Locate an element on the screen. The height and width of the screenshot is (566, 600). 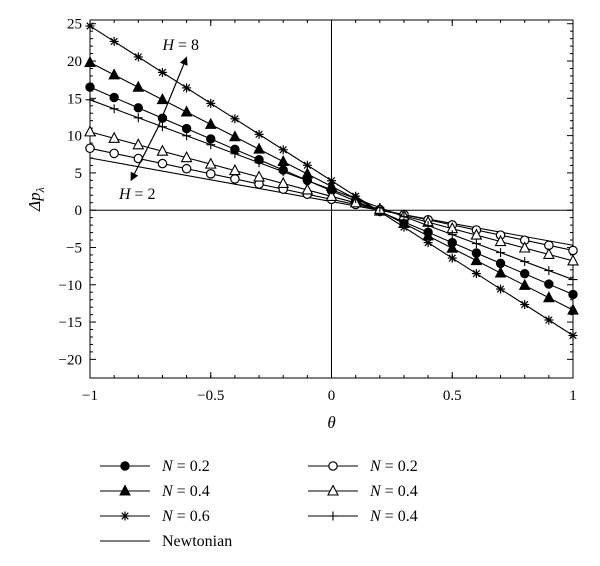
x-tick-label: 1 is located at coordinates (573, 396).